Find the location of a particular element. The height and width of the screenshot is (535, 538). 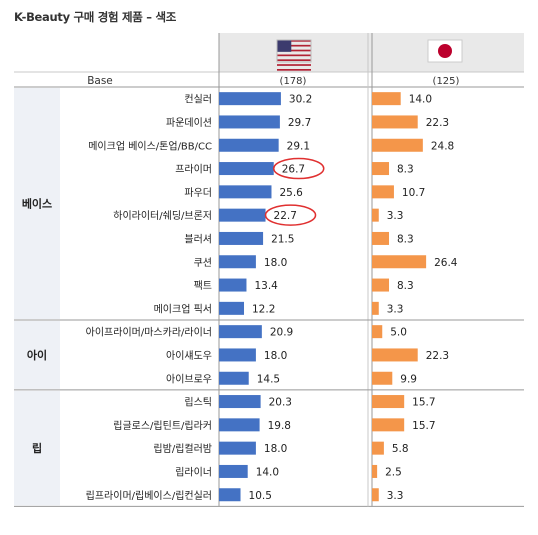

us-value-label: 12.2 is located at coordinates (263, 309).